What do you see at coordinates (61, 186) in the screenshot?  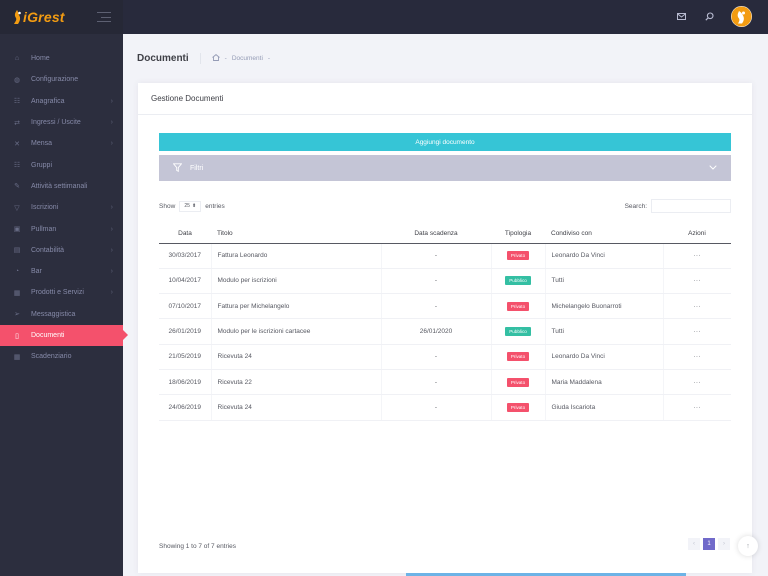 I see `sidebar-item-attivit-settimanali: ✎ Attività settimanali` at bounding box center [61, 186].